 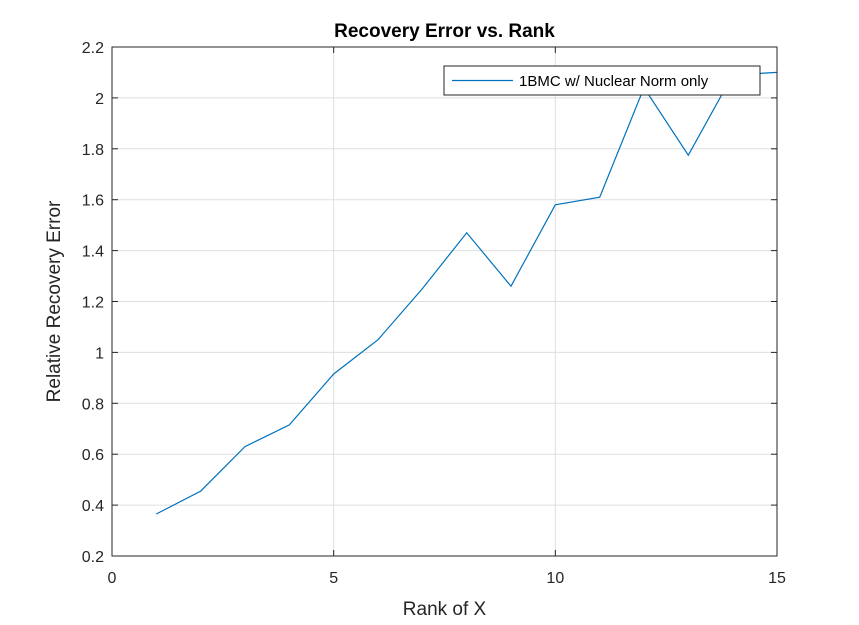 I want to click on legend: 1BMC w/ Nuclear Norm only, so click(x=602, y=80).